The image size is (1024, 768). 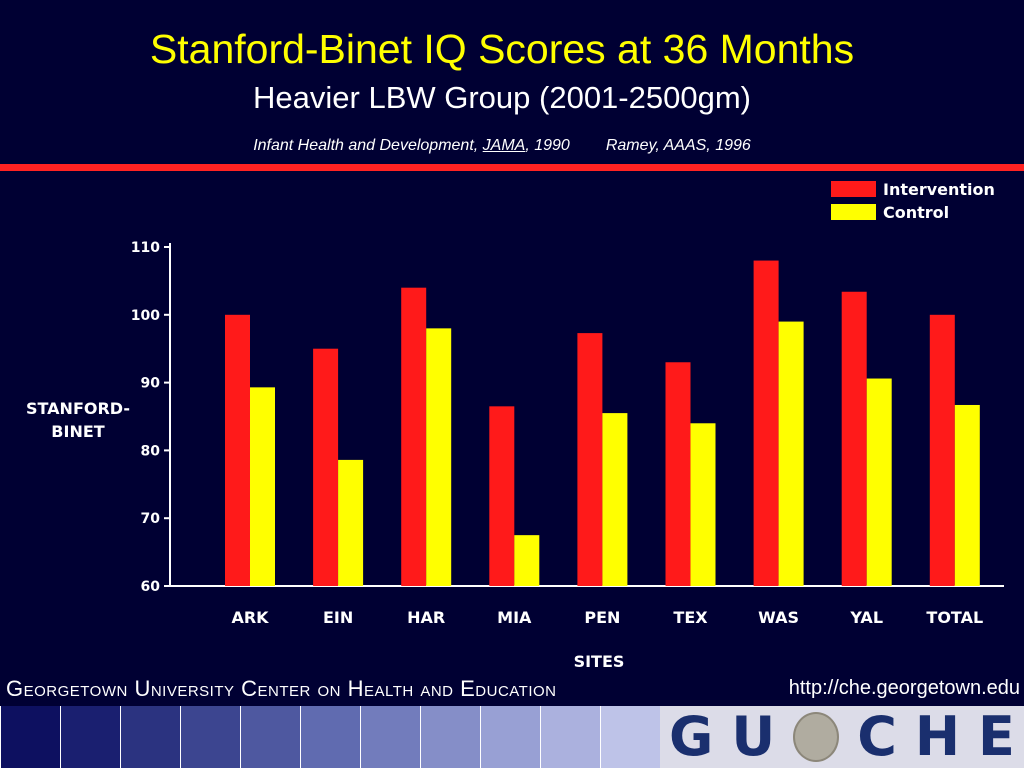 I want to click on y-tick-label: 70, so click(x=151, y=519).